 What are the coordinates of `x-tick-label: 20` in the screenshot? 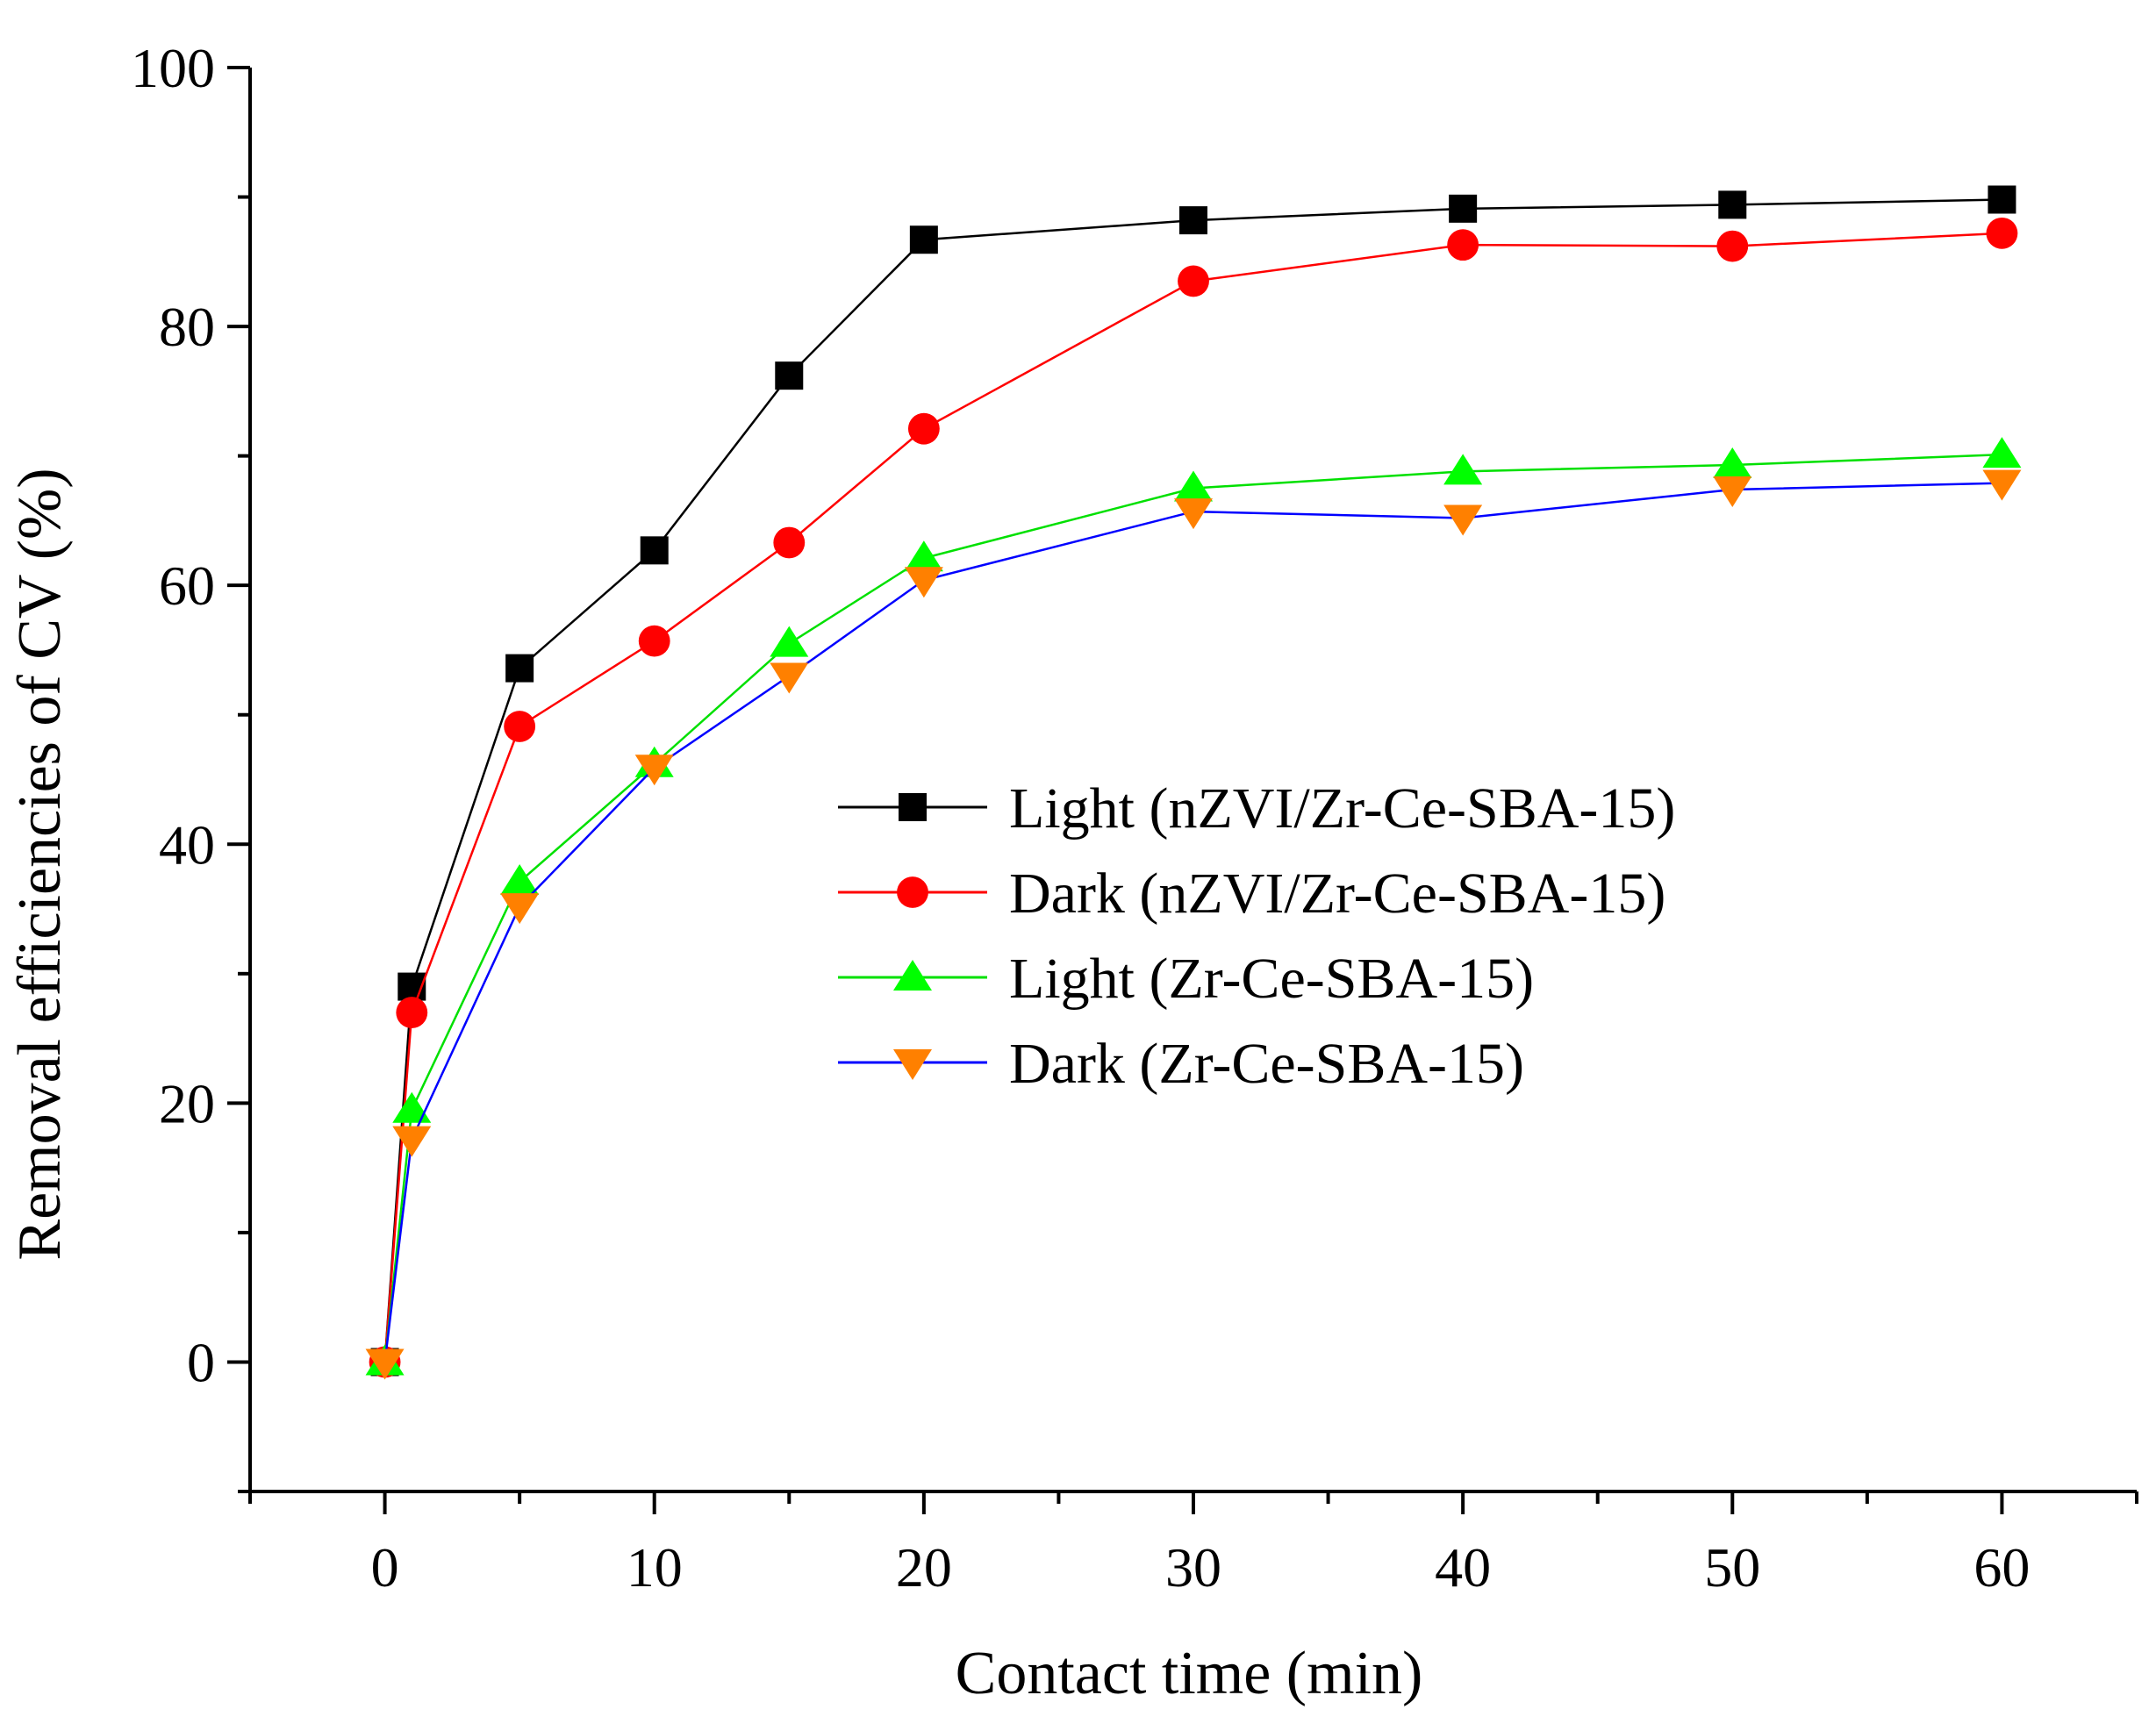 It's located at (924, 1567).